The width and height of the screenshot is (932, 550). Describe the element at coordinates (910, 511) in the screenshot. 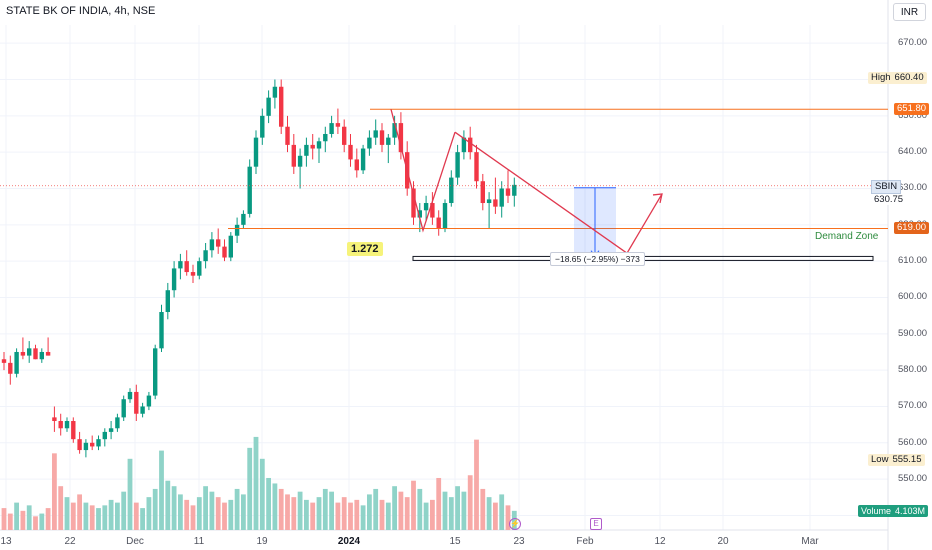

I see `volume-label-value: 4.103M` at that location.